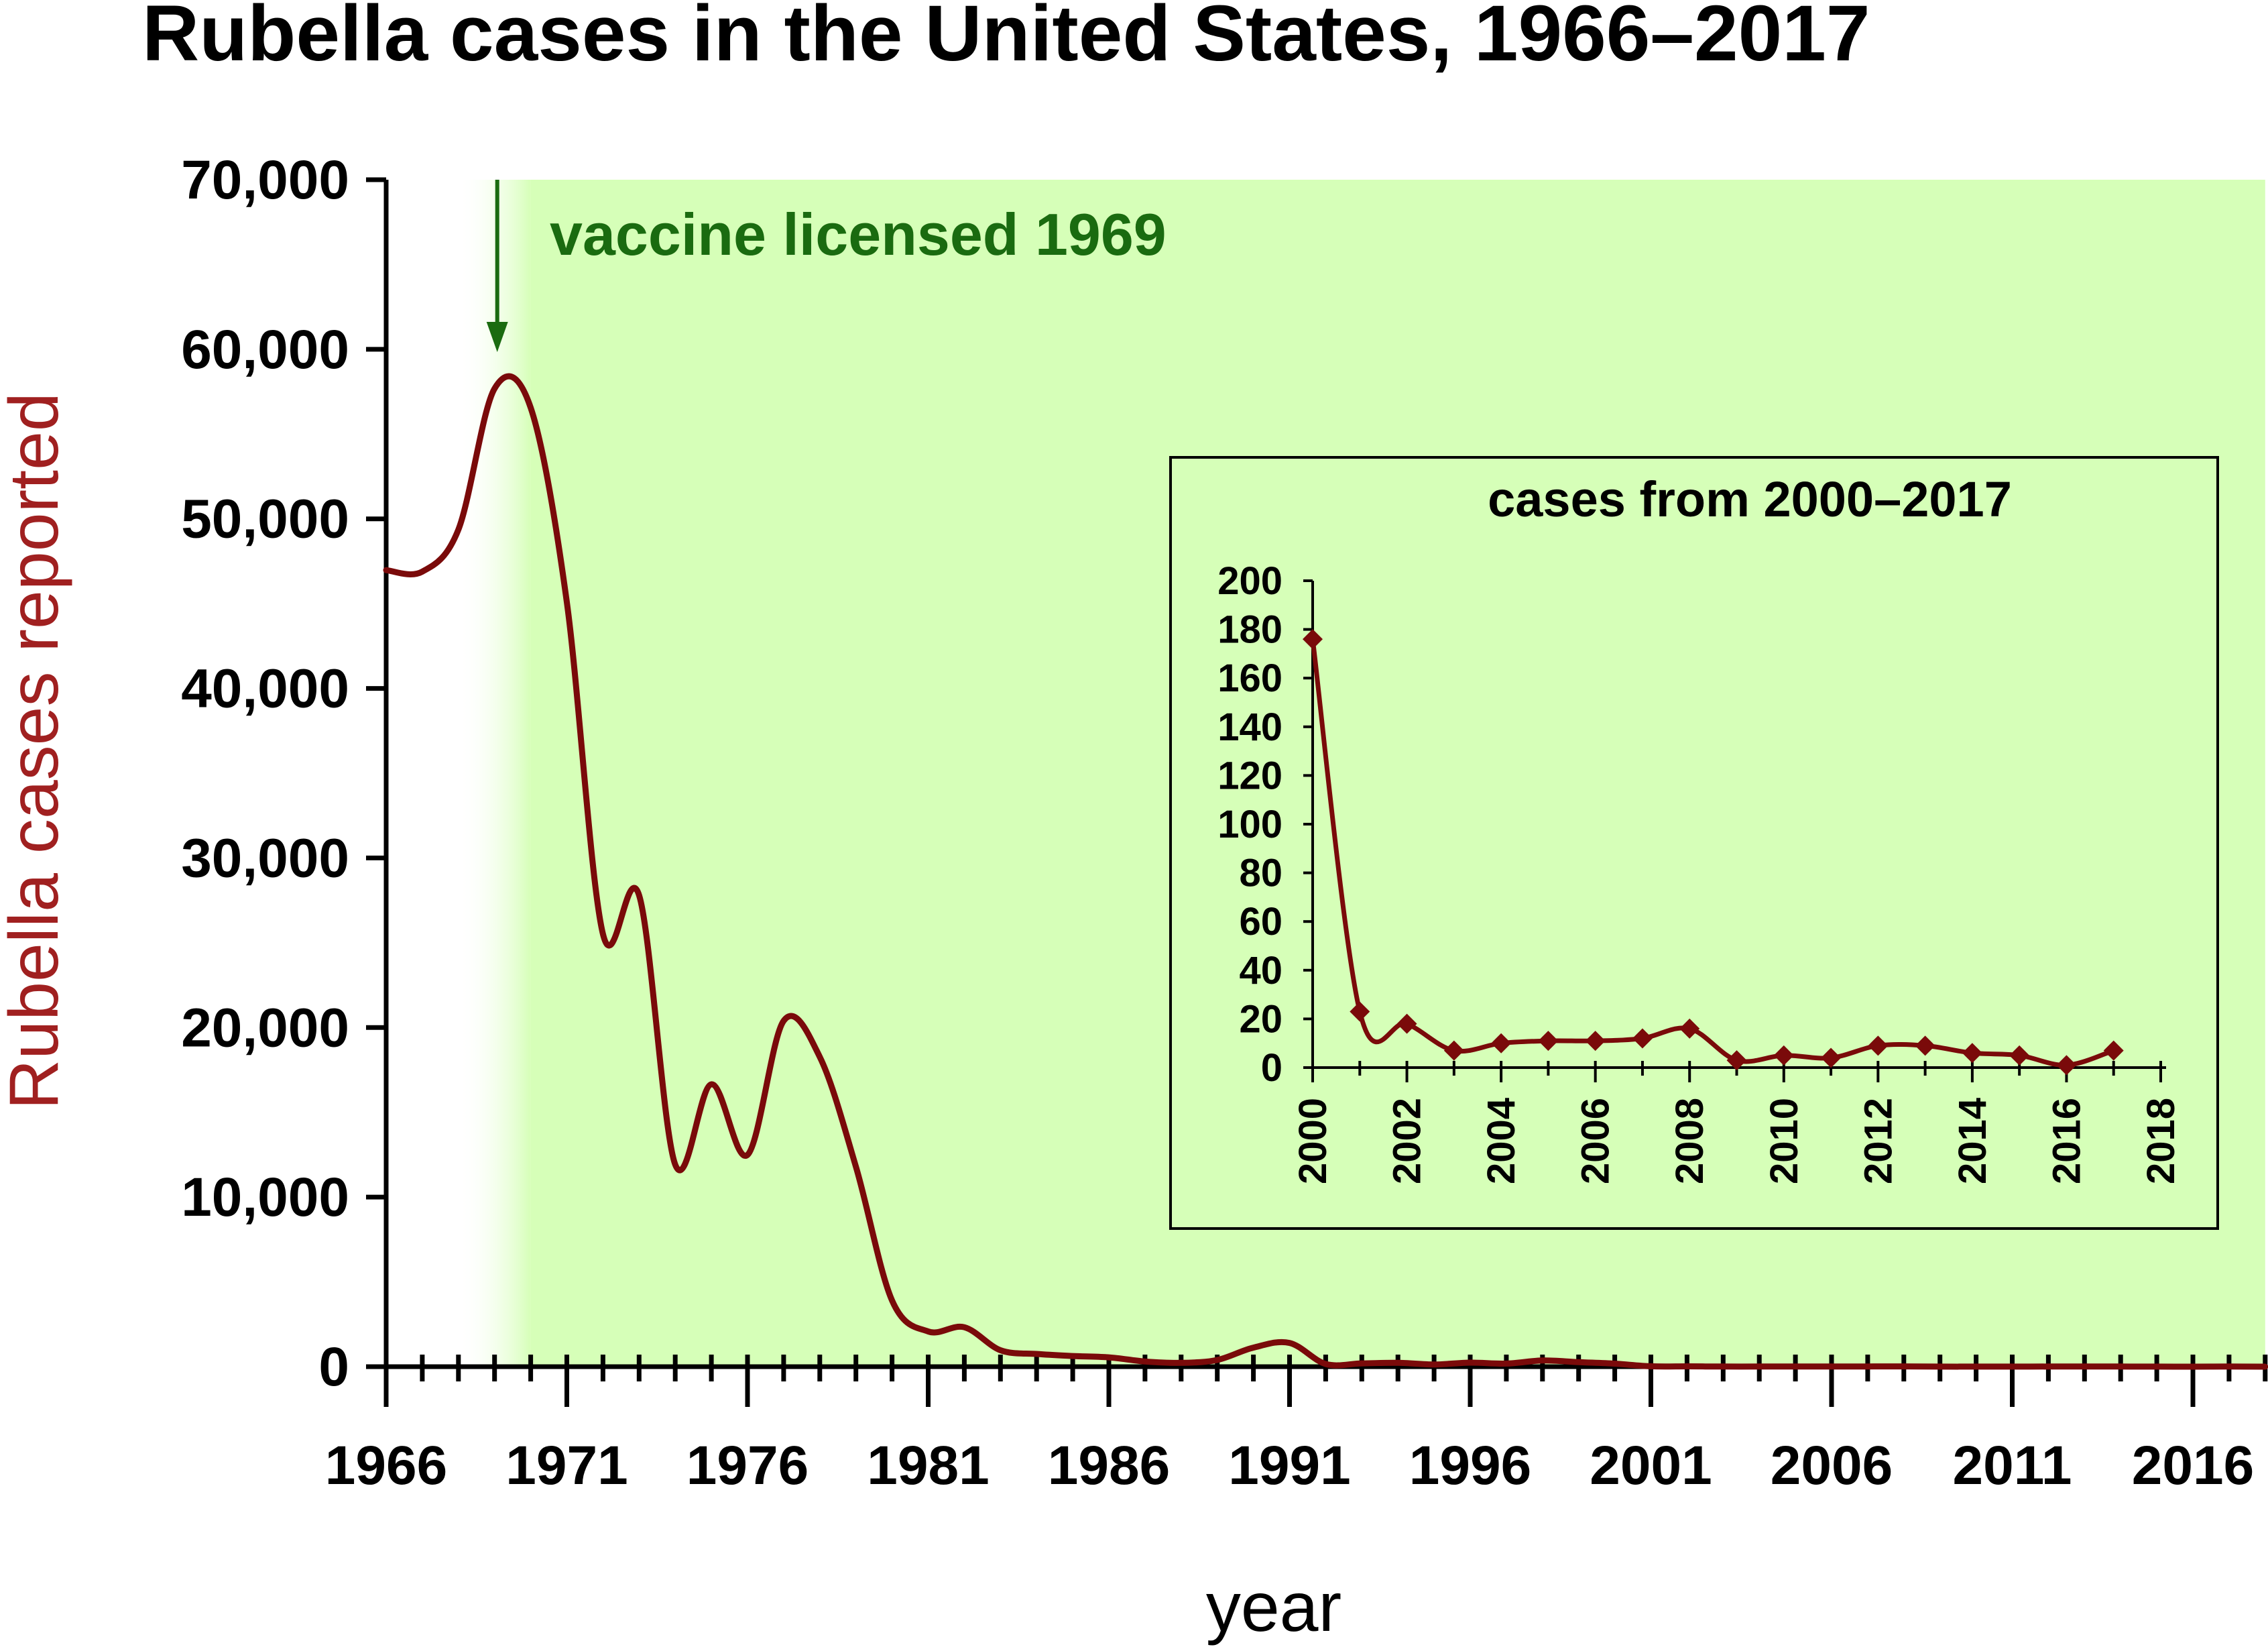  Describe the element at coordinates (1878, 1141) in the screenshot. I see `inset-x-tick-label: 2012` at that location.